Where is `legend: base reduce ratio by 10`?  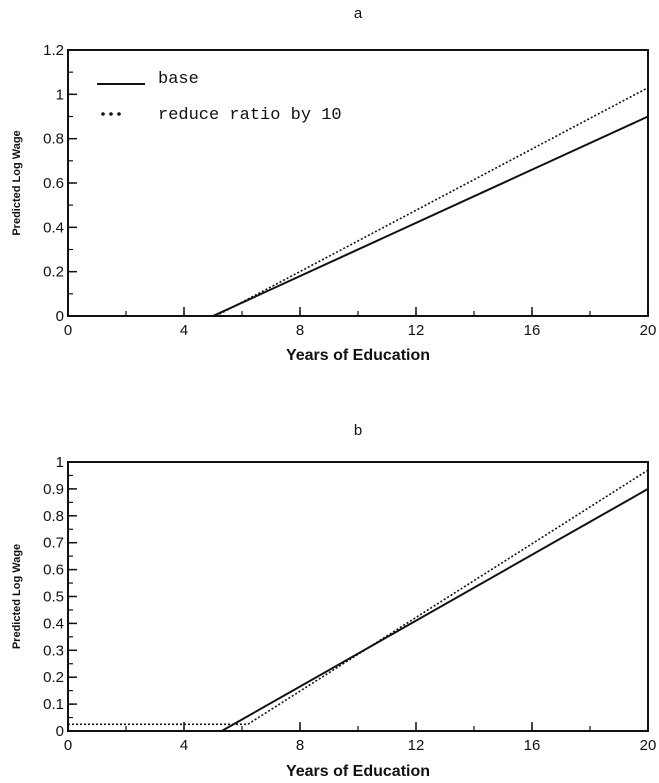 legend: base reduce ratio by 10 is located at coordinates (219, 97).